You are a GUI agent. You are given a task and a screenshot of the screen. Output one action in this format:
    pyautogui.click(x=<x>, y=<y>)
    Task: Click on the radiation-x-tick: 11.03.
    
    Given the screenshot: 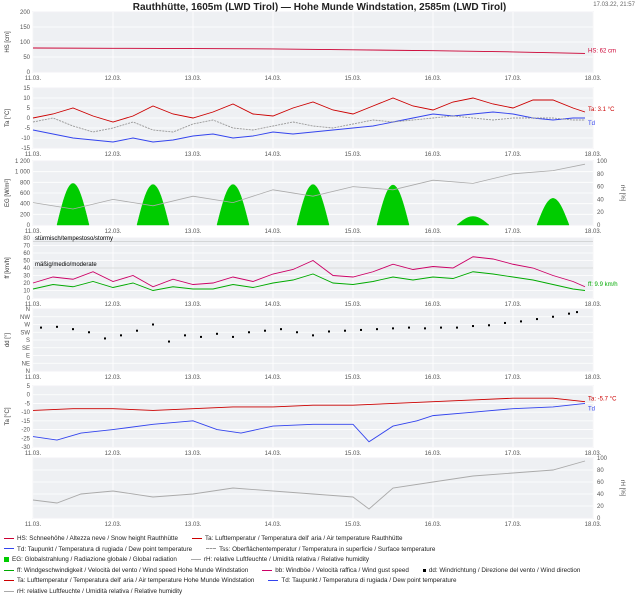 What is the action you would take?
    pyautogui.click(x=33, y=232)
    